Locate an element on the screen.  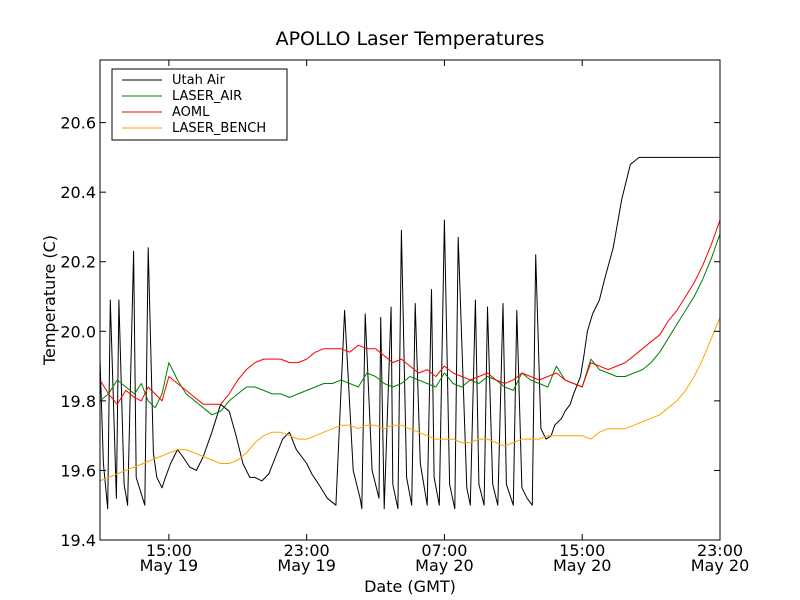
chart-title: APOLLO Laser Temperatures is located at coordinates (410, 39).